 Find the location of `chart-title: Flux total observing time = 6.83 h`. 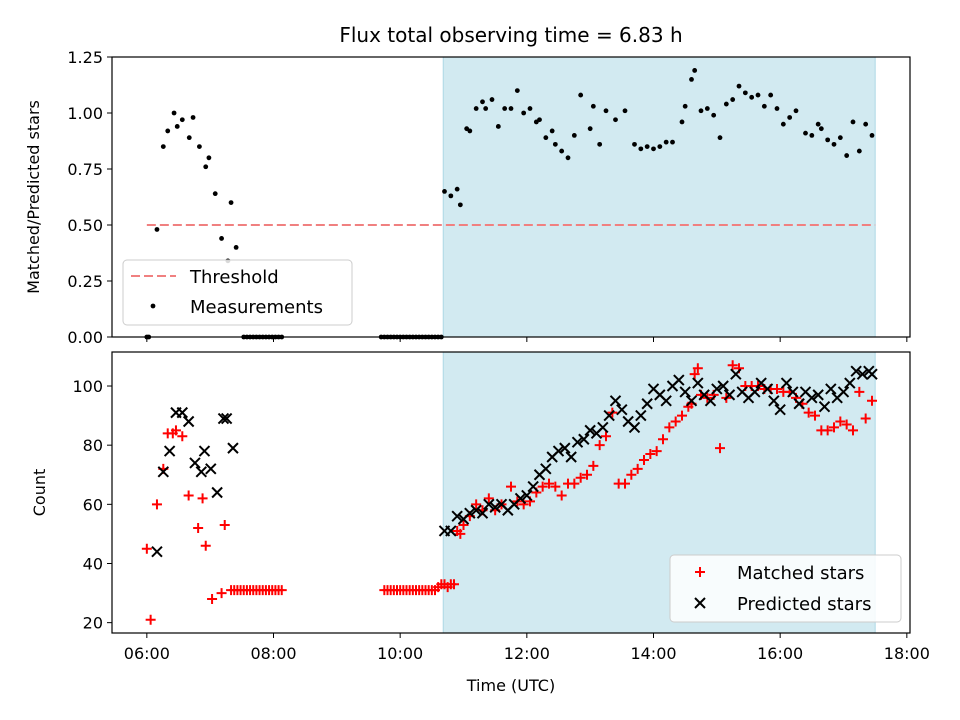

chart-title: Flux total observing time = 6.83 h is located at coordinates (510, 35).